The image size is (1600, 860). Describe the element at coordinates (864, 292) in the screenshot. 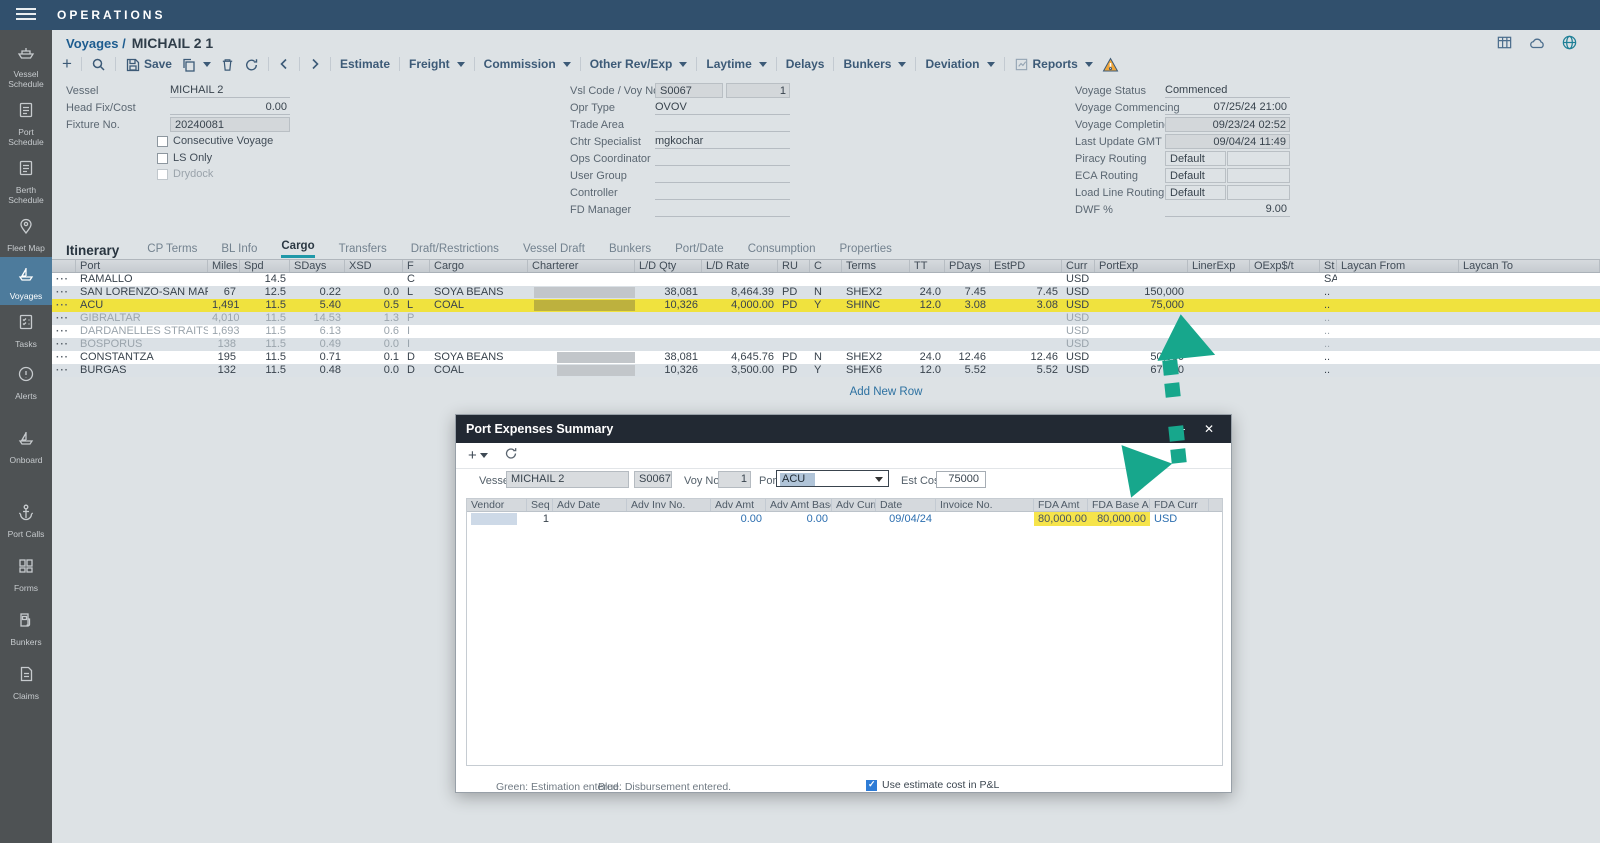

I see `cell-terms: SHEX2` at that location.